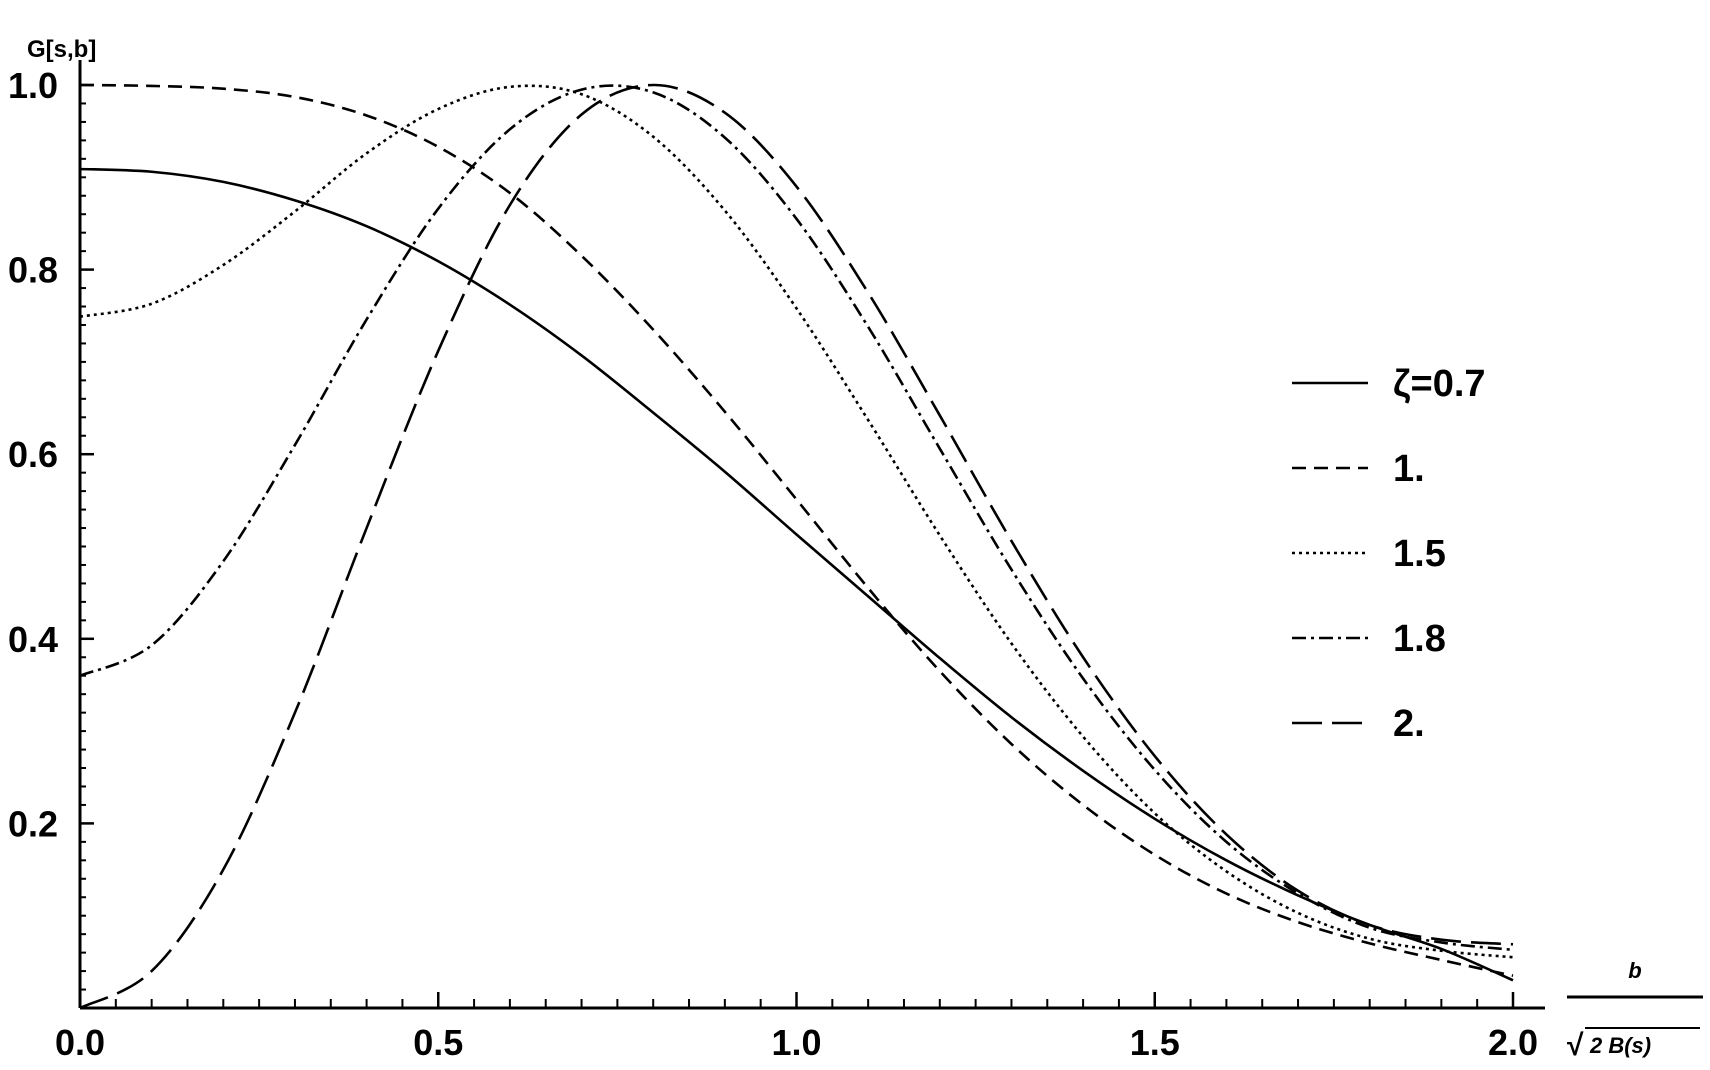  What do you see at coordinates (1513, 1042) in the screenshot?
I see `x-tick-label: 2.0` at bounding box center [1513, 1042].